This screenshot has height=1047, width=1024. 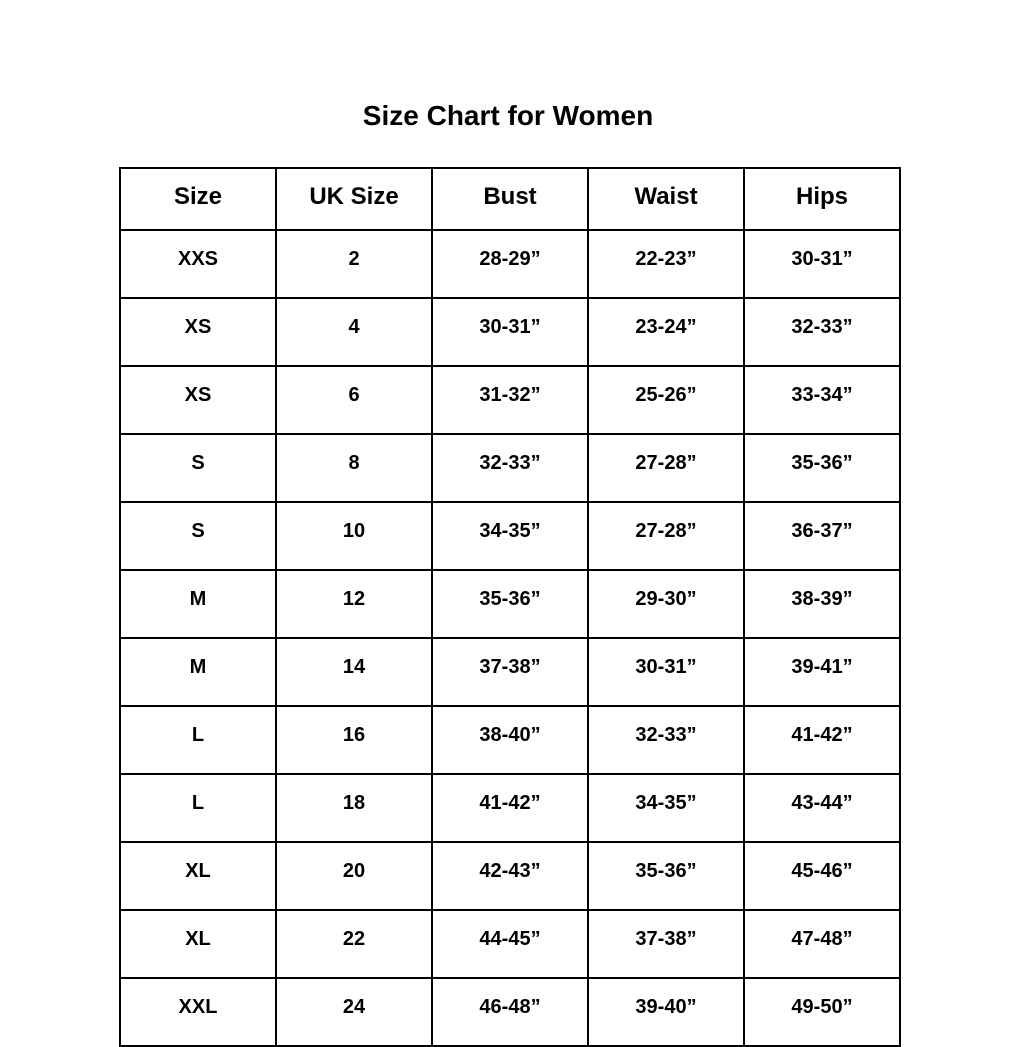 I want to click on table-row: XXL 24 46-48” 39-40” 49-50”, so click(x=510, y=1012).